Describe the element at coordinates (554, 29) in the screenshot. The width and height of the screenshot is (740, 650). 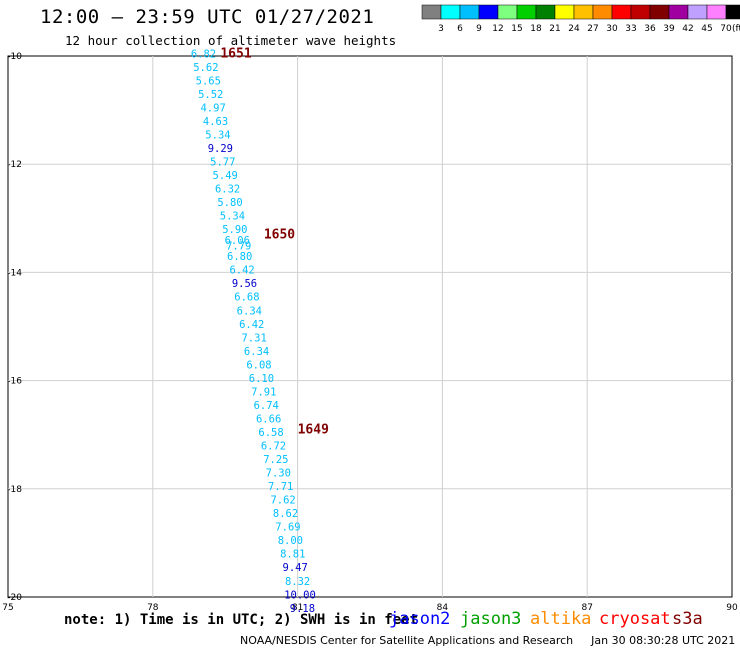
I see `color-scale-label: 21` at that location.